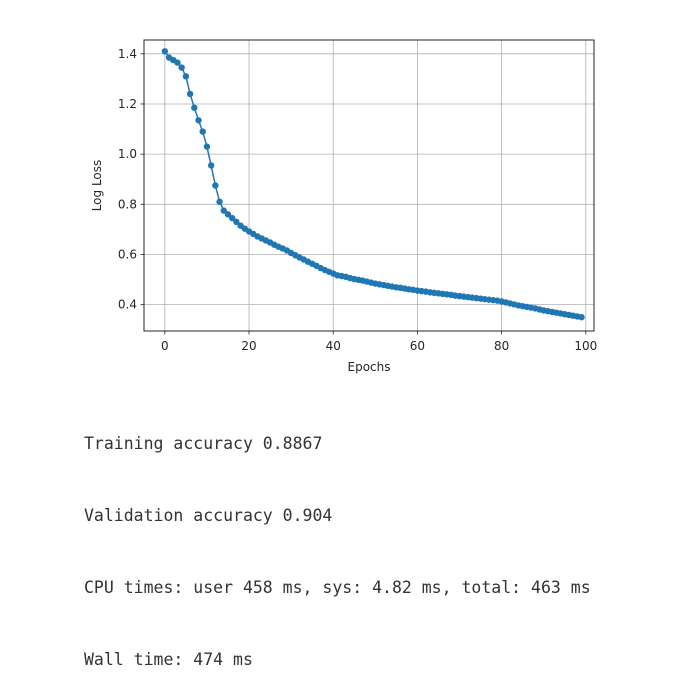  I want to click on x-tick-label: 40, so click(333, 346).